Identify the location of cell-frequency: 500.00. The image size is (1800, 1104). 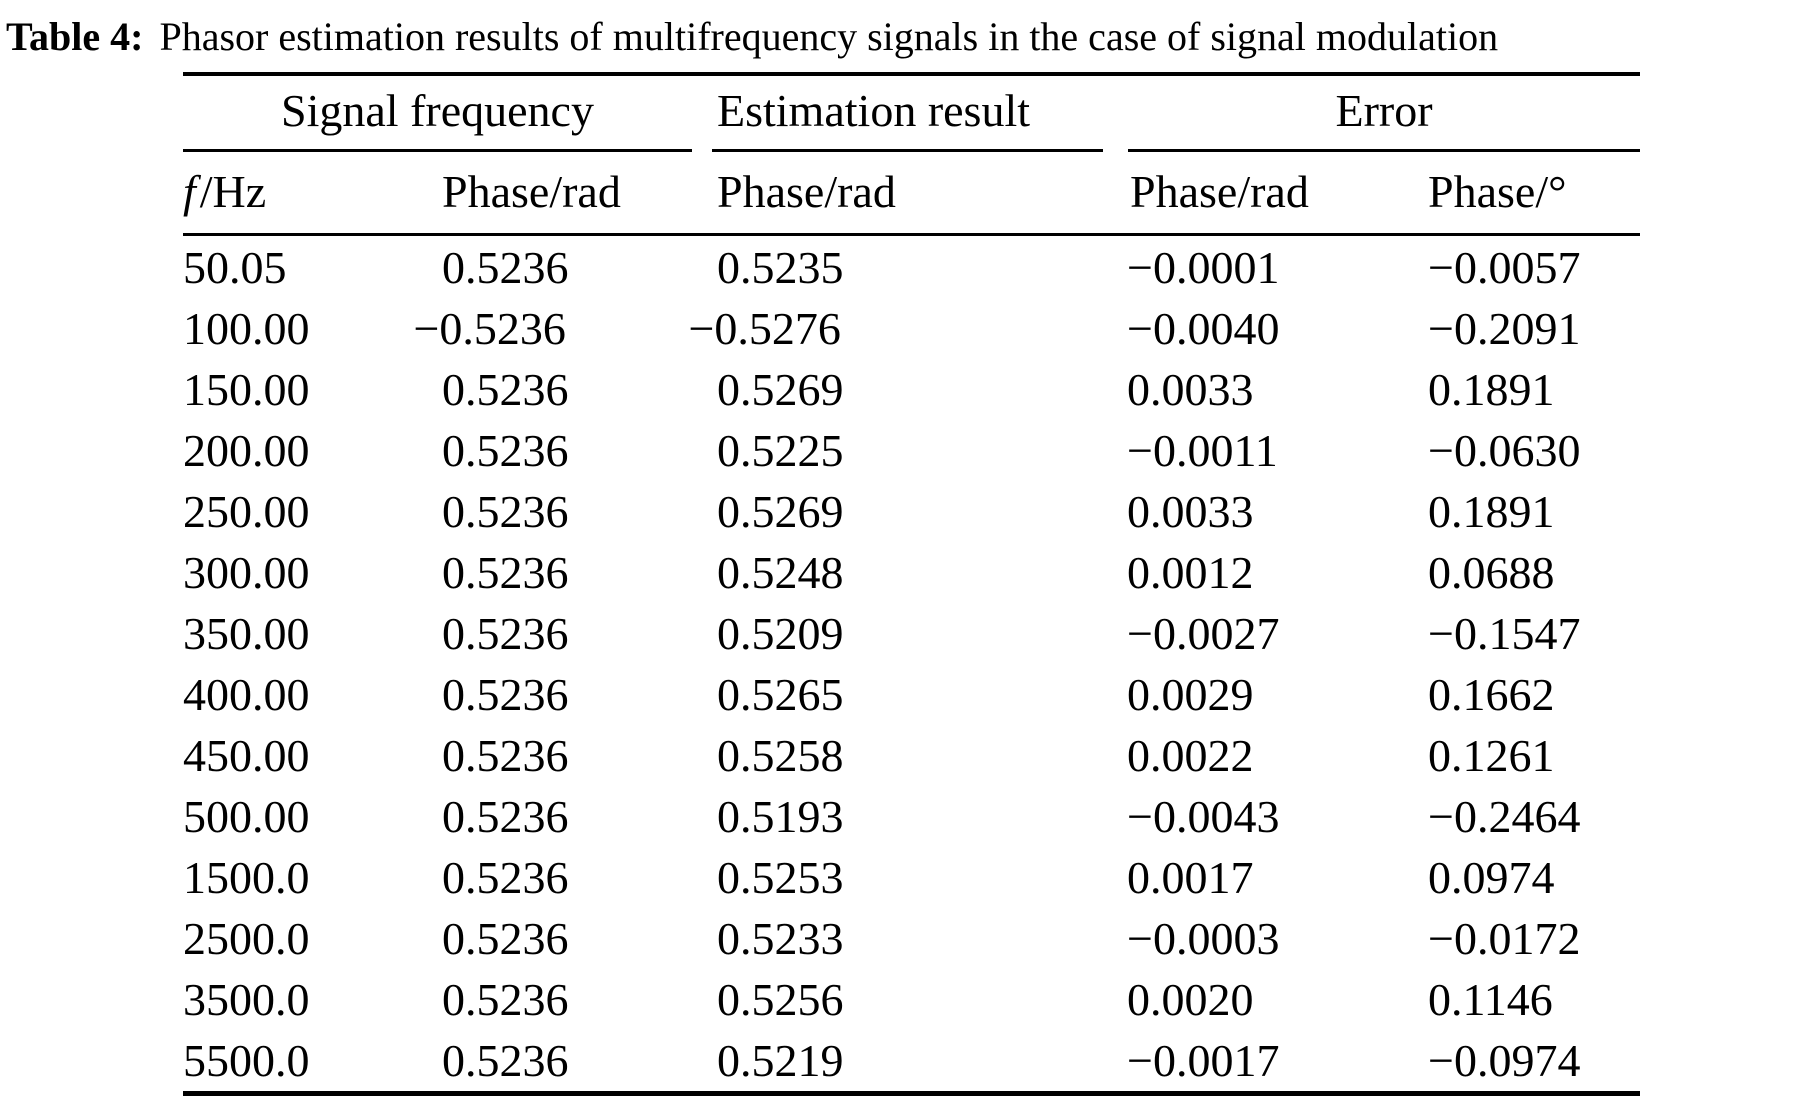
(246, 816).